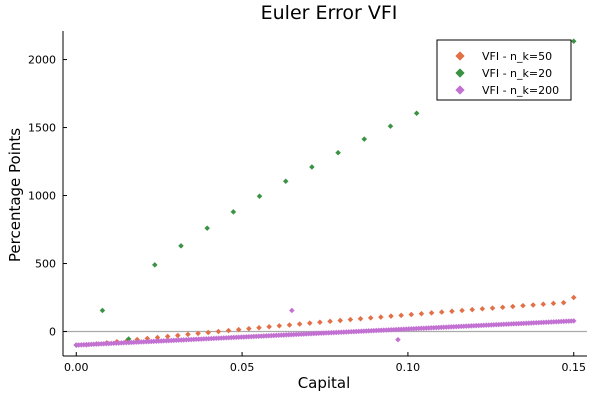  Describe the element at coordinates (42, 60) in the screenshot. I see `y-tick-label: 2000` at that location.